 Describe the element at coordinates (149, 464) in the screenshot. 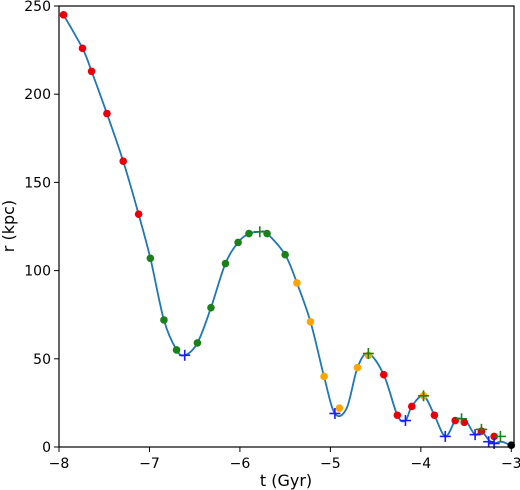

I see `x-tick-label: −7` at that location.